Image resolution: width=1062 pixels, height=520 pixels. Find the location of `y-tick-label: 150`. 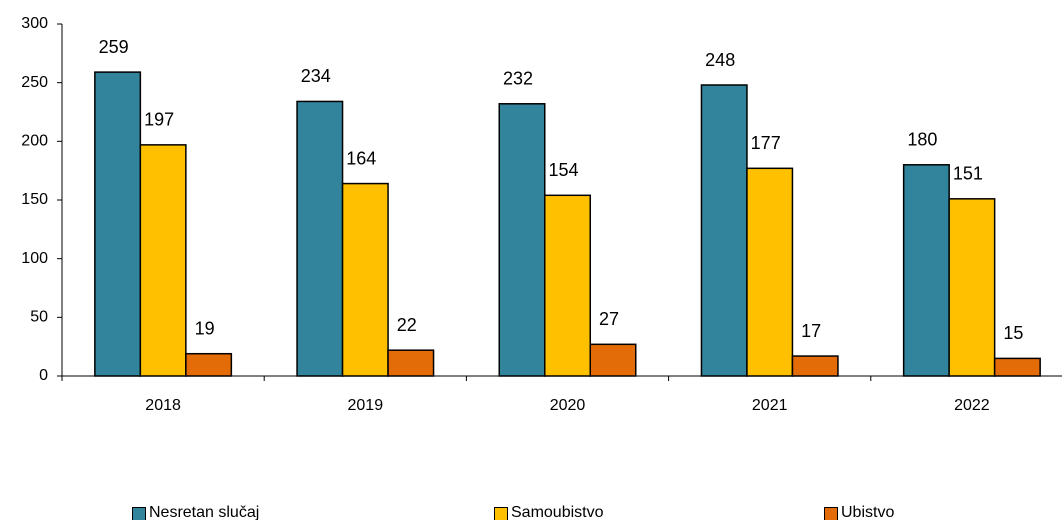

y-tick-label: 150 is located at coordinates (34, 199).